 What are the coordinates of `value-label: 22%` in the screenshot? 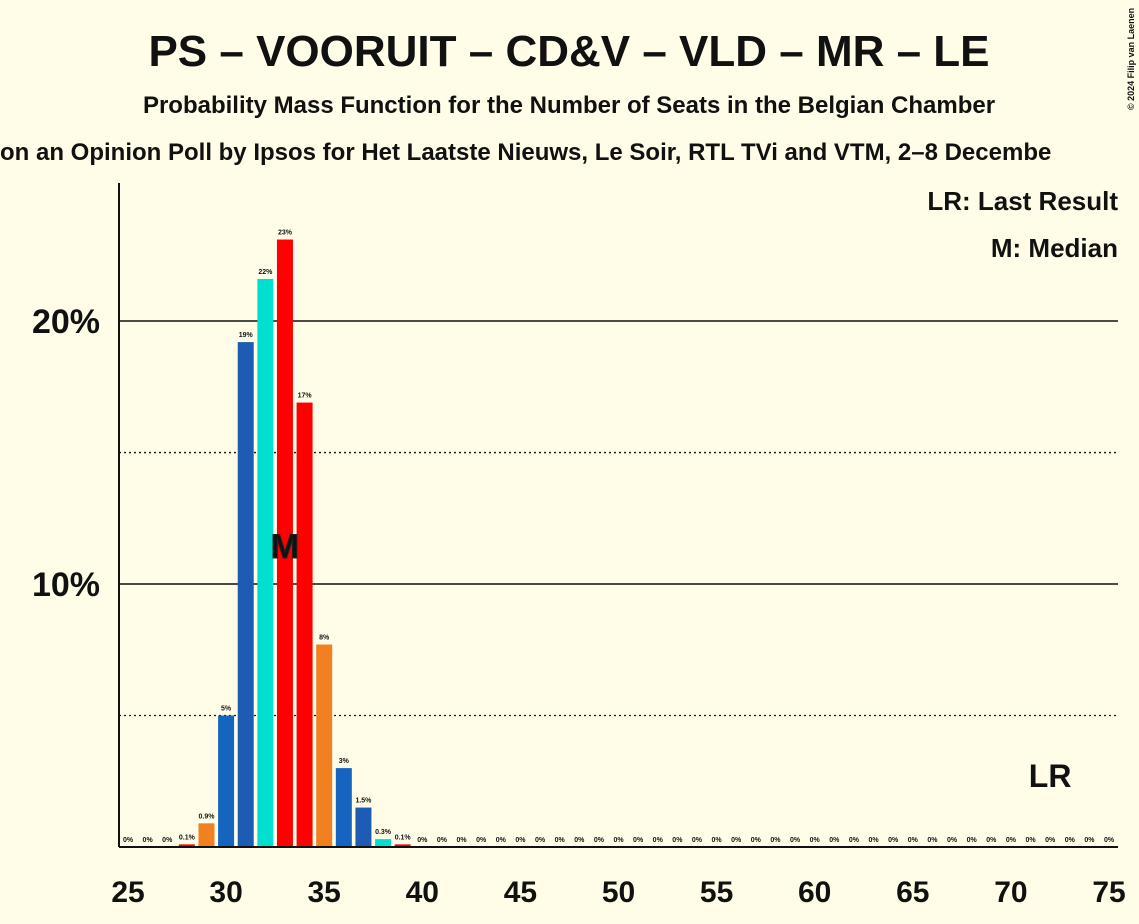 It's located at (265, 272).